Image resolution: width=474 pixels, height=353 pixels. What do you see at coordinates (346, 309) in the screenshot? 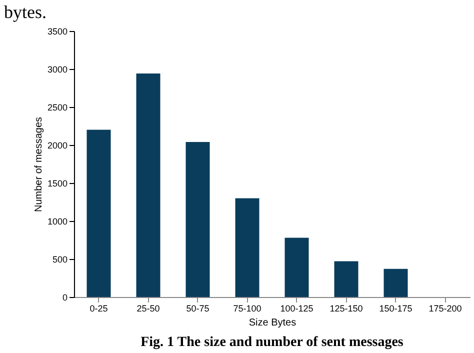
I see `x-tick-label: 125-150` at bounding box center [346, 309].